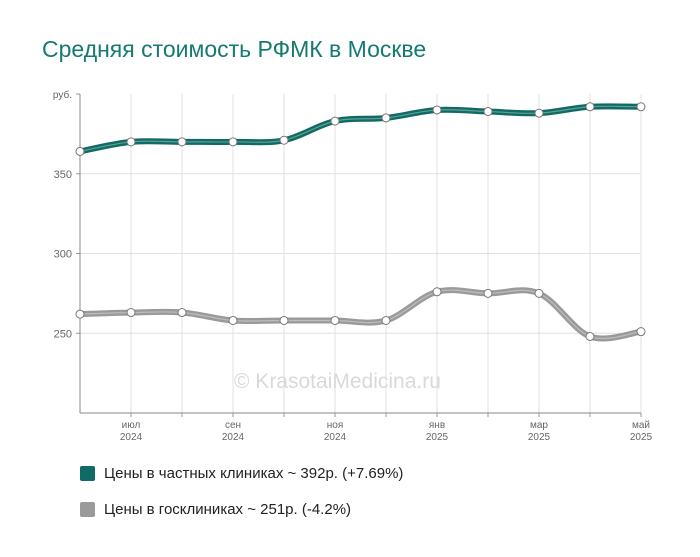 This screenshot has height=557, width=700. What do you see at coordinates (63, 334) in the screenshot?
I see `y-tick-label: 250` at bounding box center [63, 334].